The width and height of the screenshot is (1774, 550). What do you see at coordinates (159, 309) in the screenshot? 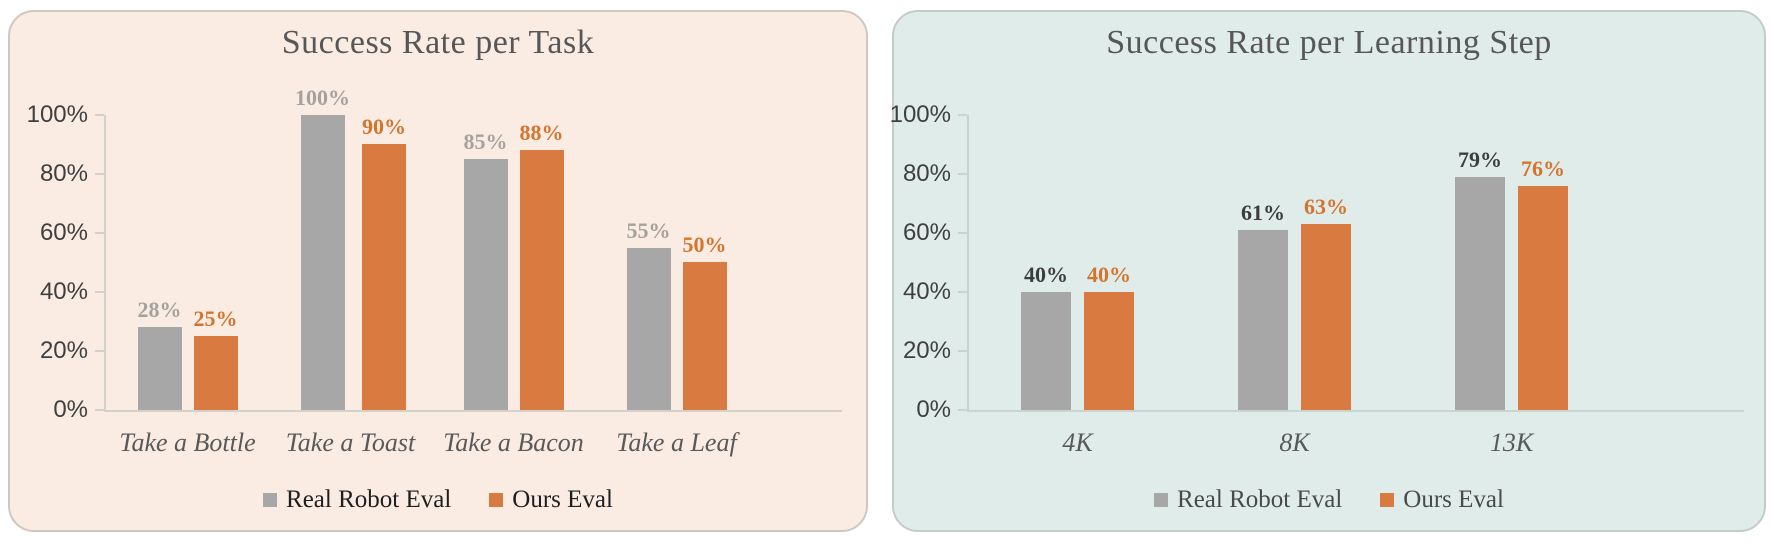
I see `bar-value-label: 28%` at bounding box center [159, 309].